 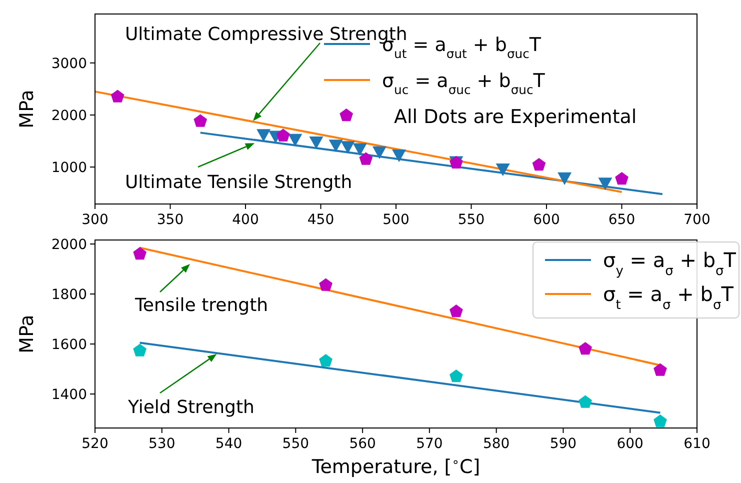 What do you see at coordinates (697, 220) in the screenshot?
I see `x-tick-label: 700` at bounding box center [697, 220].